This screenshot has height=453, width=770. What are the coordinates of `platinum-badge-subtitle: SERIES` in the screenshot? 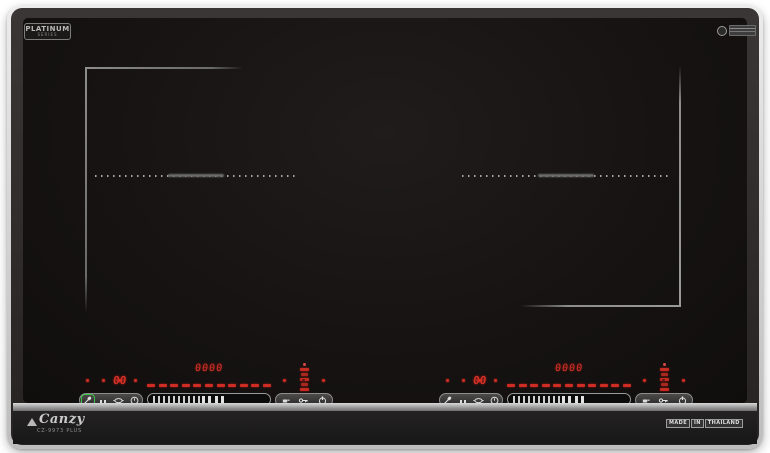 It's located at (47, 34).